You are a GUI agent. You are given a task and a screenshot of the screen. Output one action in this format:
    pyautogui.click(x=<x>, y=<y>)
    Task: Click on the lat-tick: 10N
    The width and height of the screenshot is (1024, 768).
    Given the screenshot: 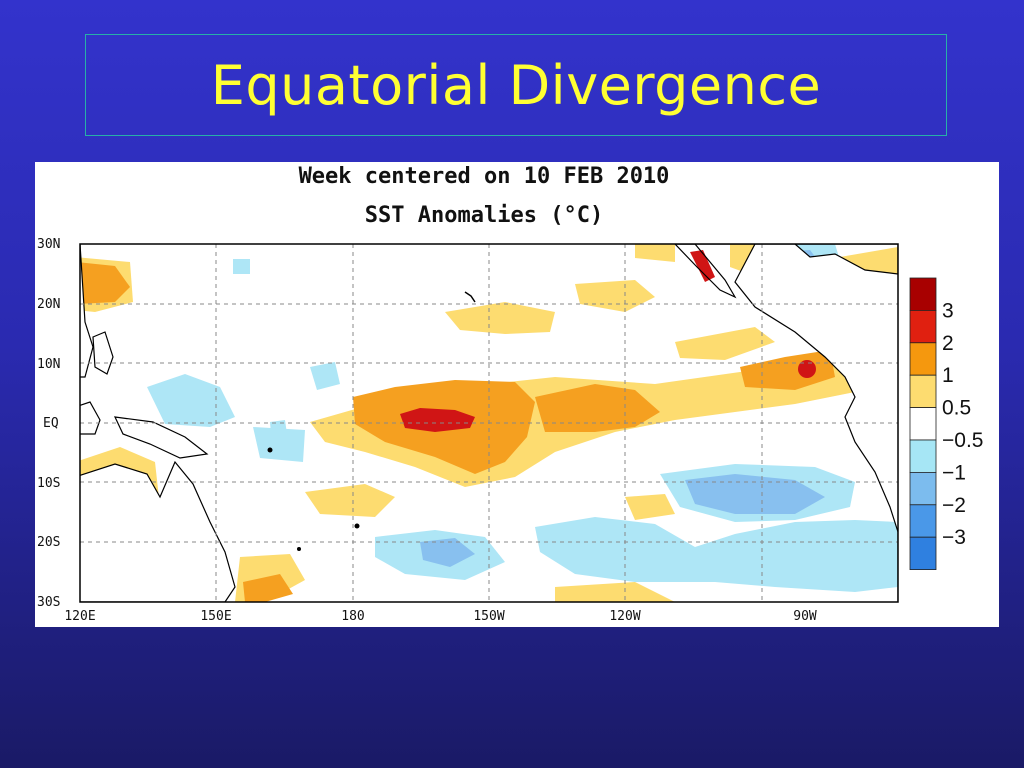 What is the action you would take?
    pyautogui.click(x=48, y=364)
    